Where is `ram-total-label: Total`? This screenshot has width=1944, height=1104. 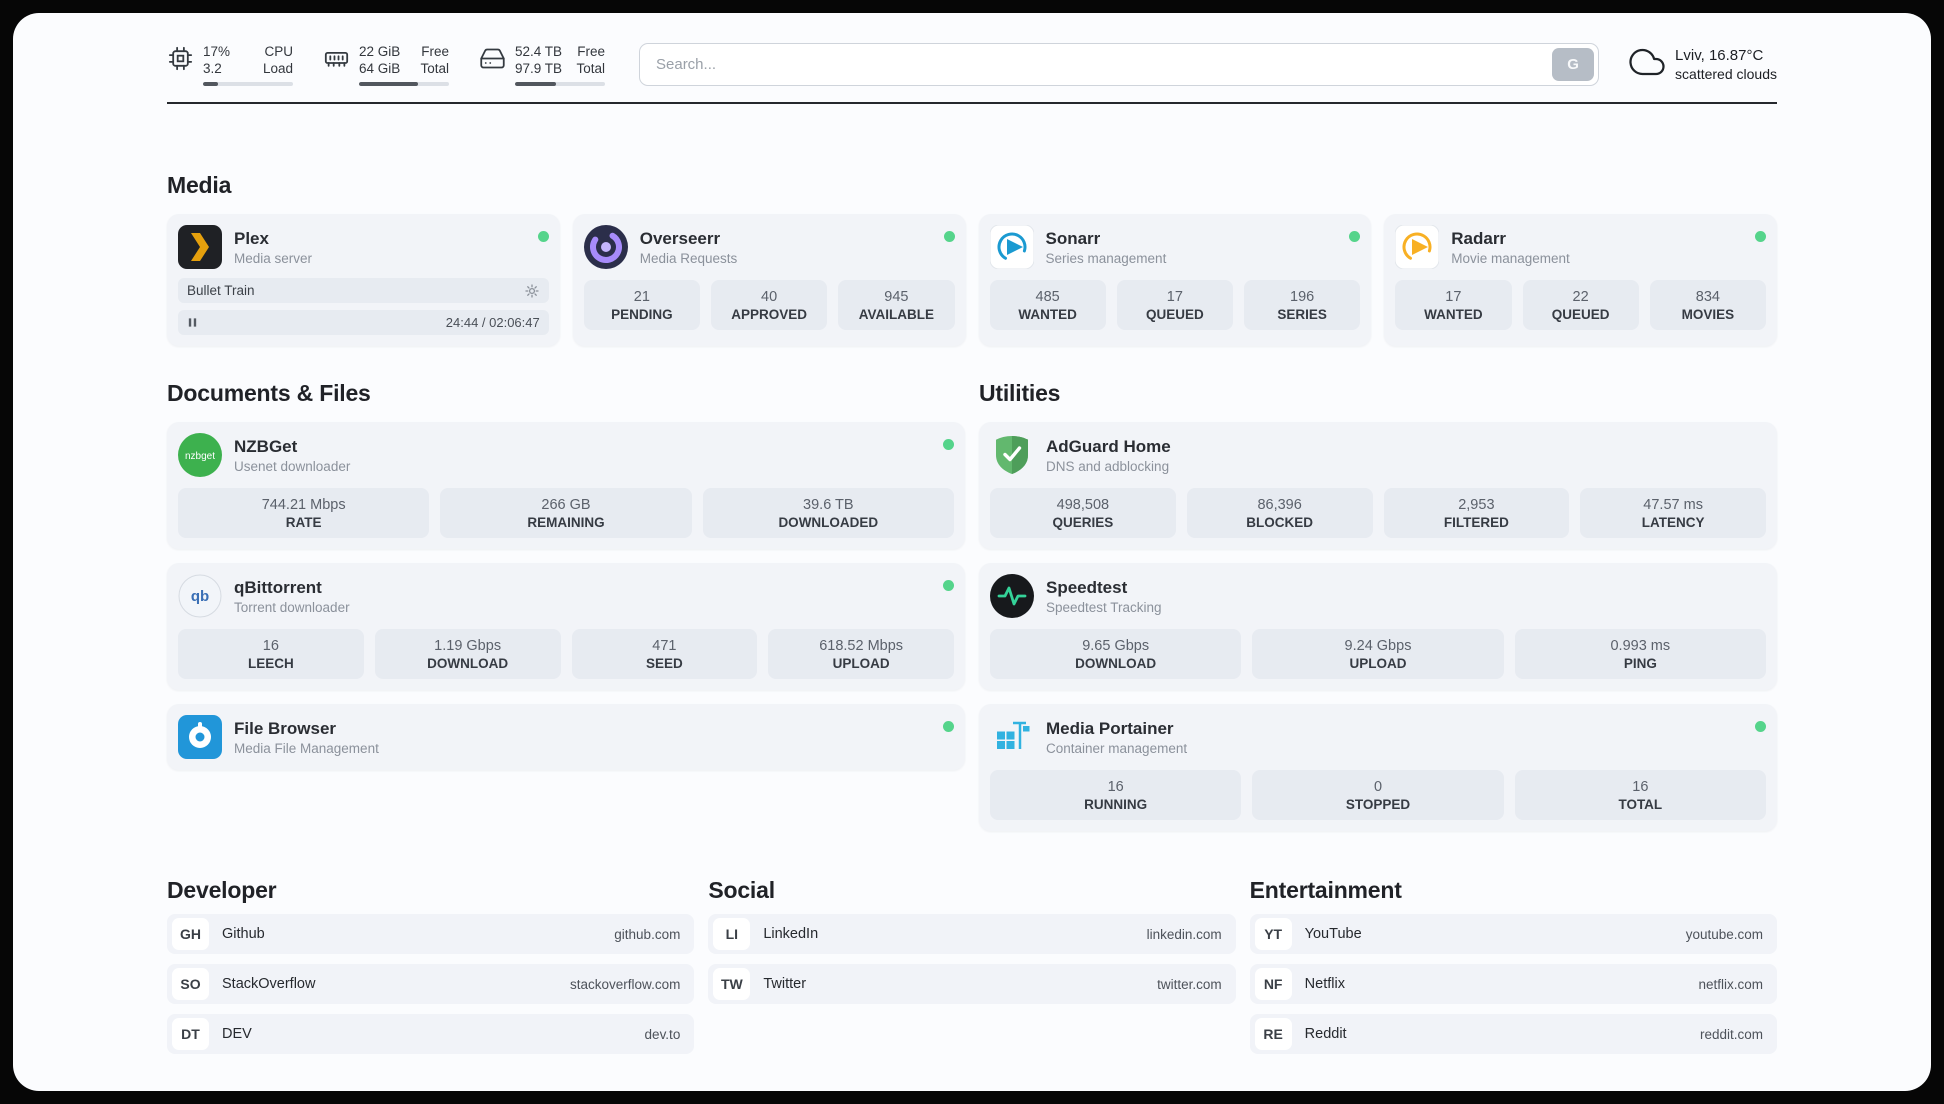
ram-total-label: Total is located at coordinates (434, 68).